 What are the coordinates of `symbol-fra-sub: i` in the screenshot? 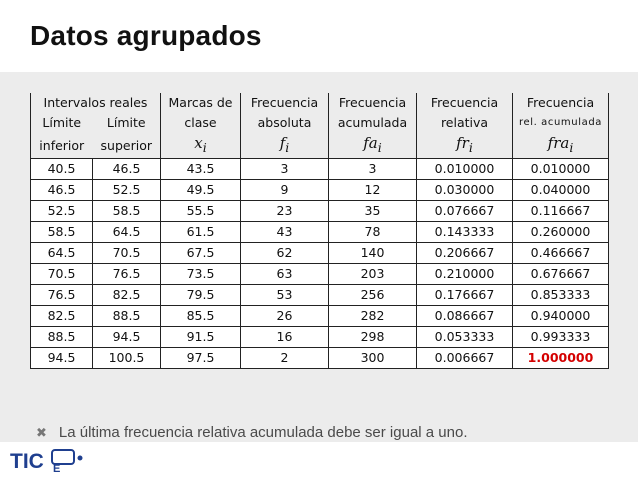 It's located at (571, 147).